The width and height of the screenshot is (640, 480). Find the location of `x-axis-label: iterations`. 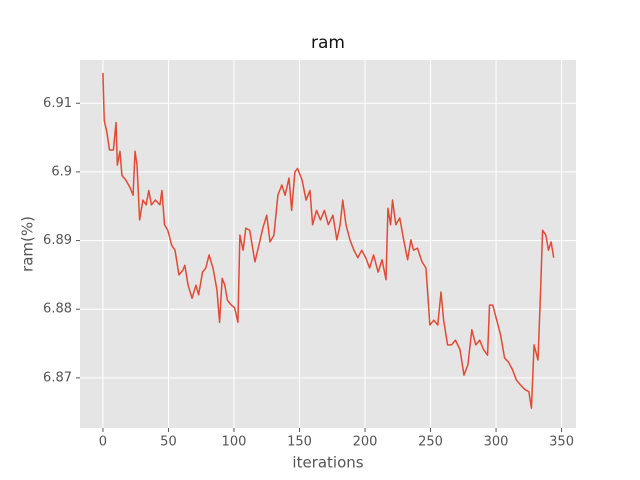

x-axis-label: iterations is located at coordinates (327, 463).